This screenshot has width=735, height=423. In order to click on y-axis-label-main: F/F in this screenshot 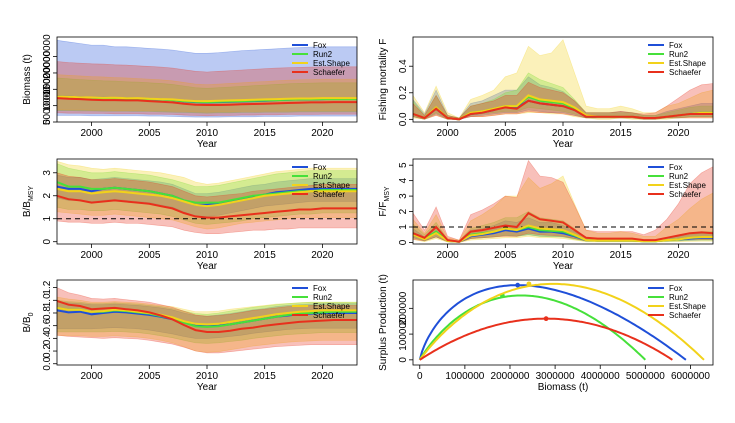, I will do `click(383, 209)`.